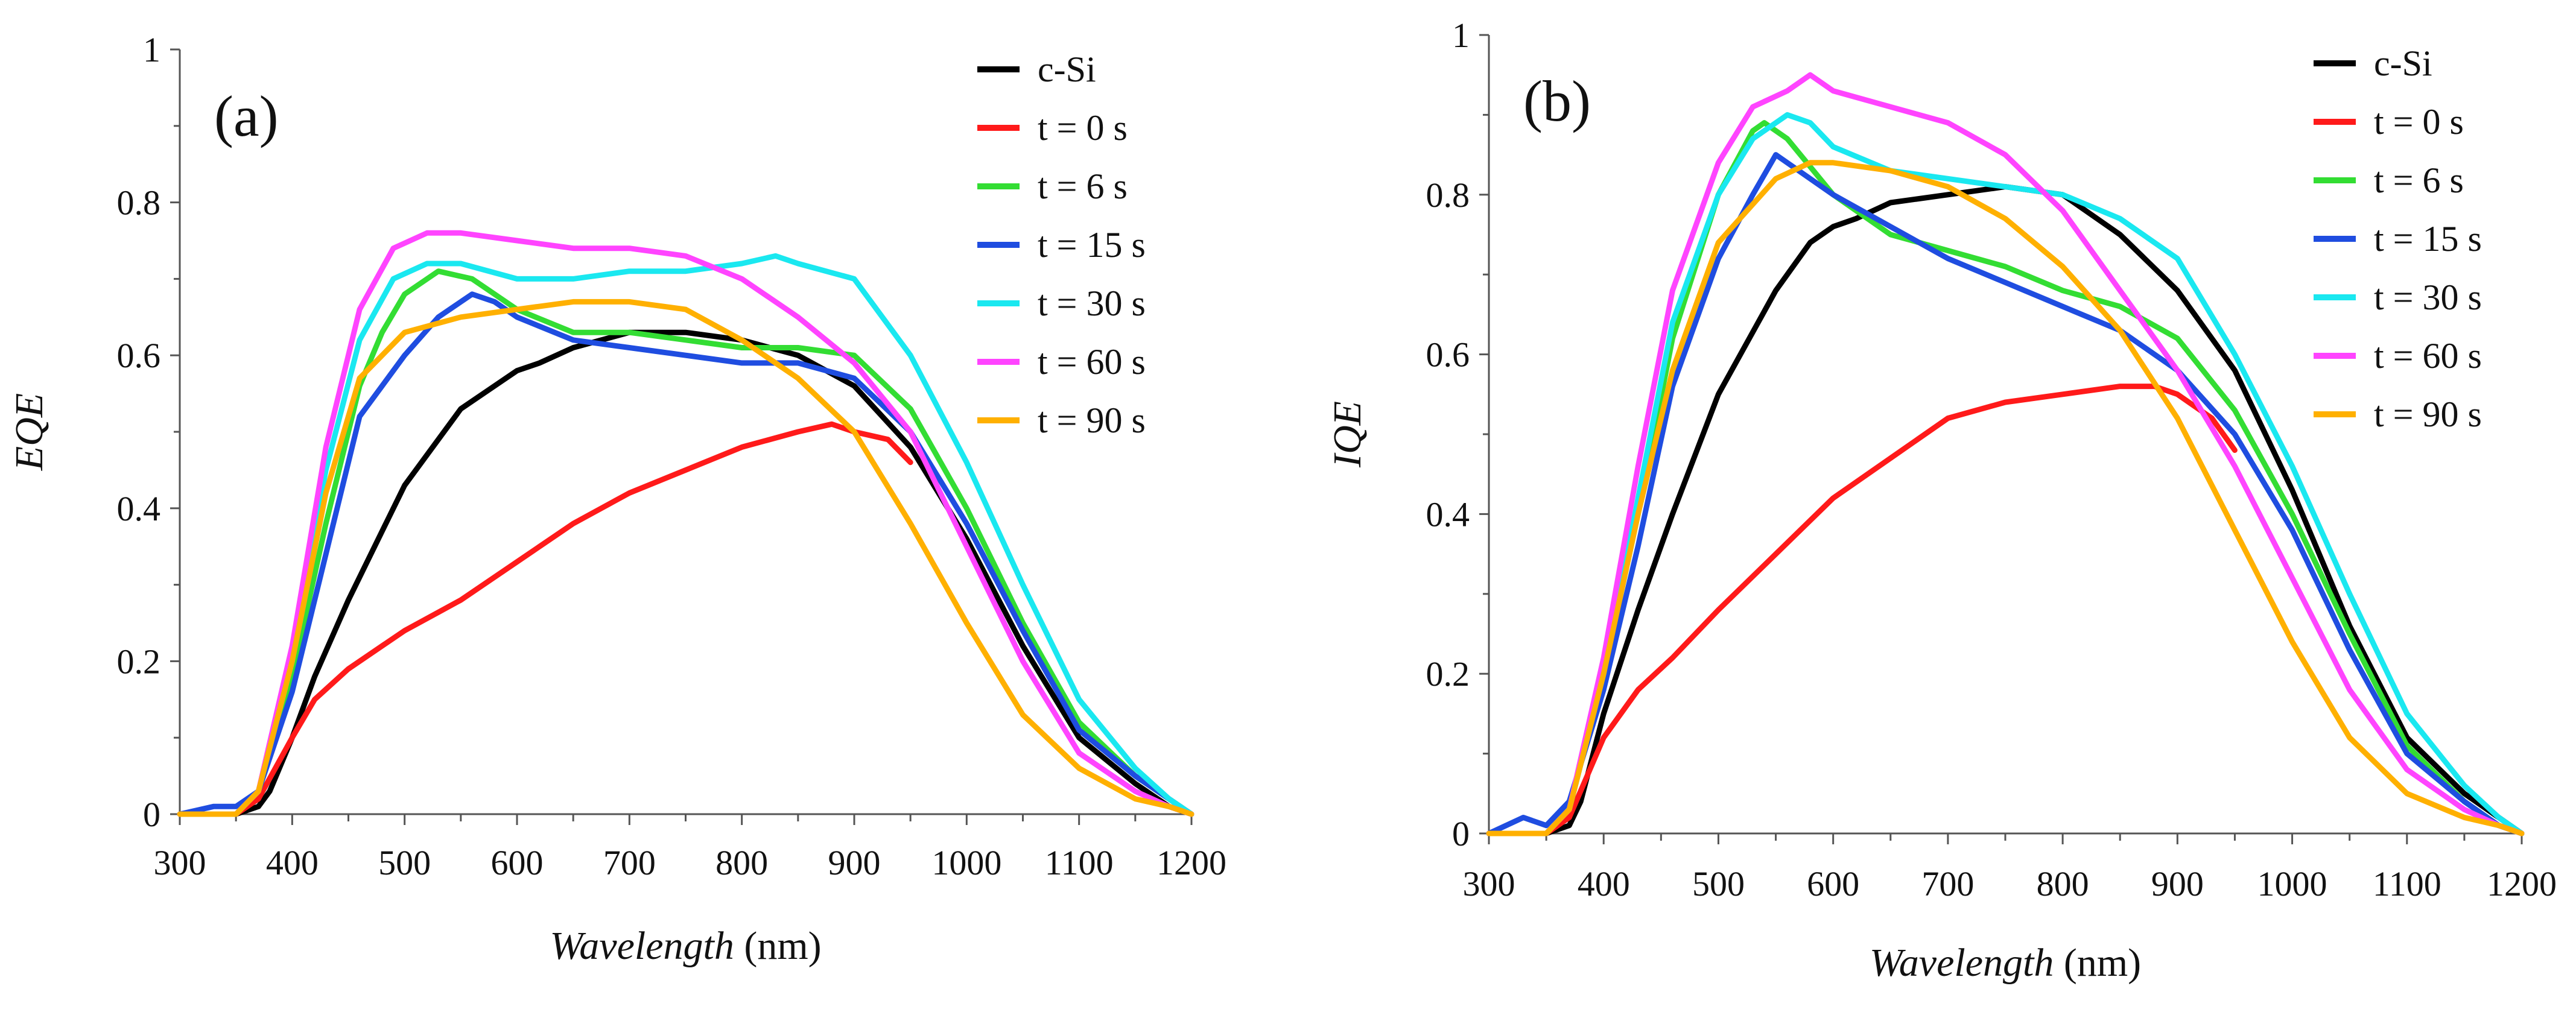 This screenshot has height=1018, width=2576. Describe the element at coordinates (29, 432) in the screenshot. I see `y-axis-title: EQE` at that location.